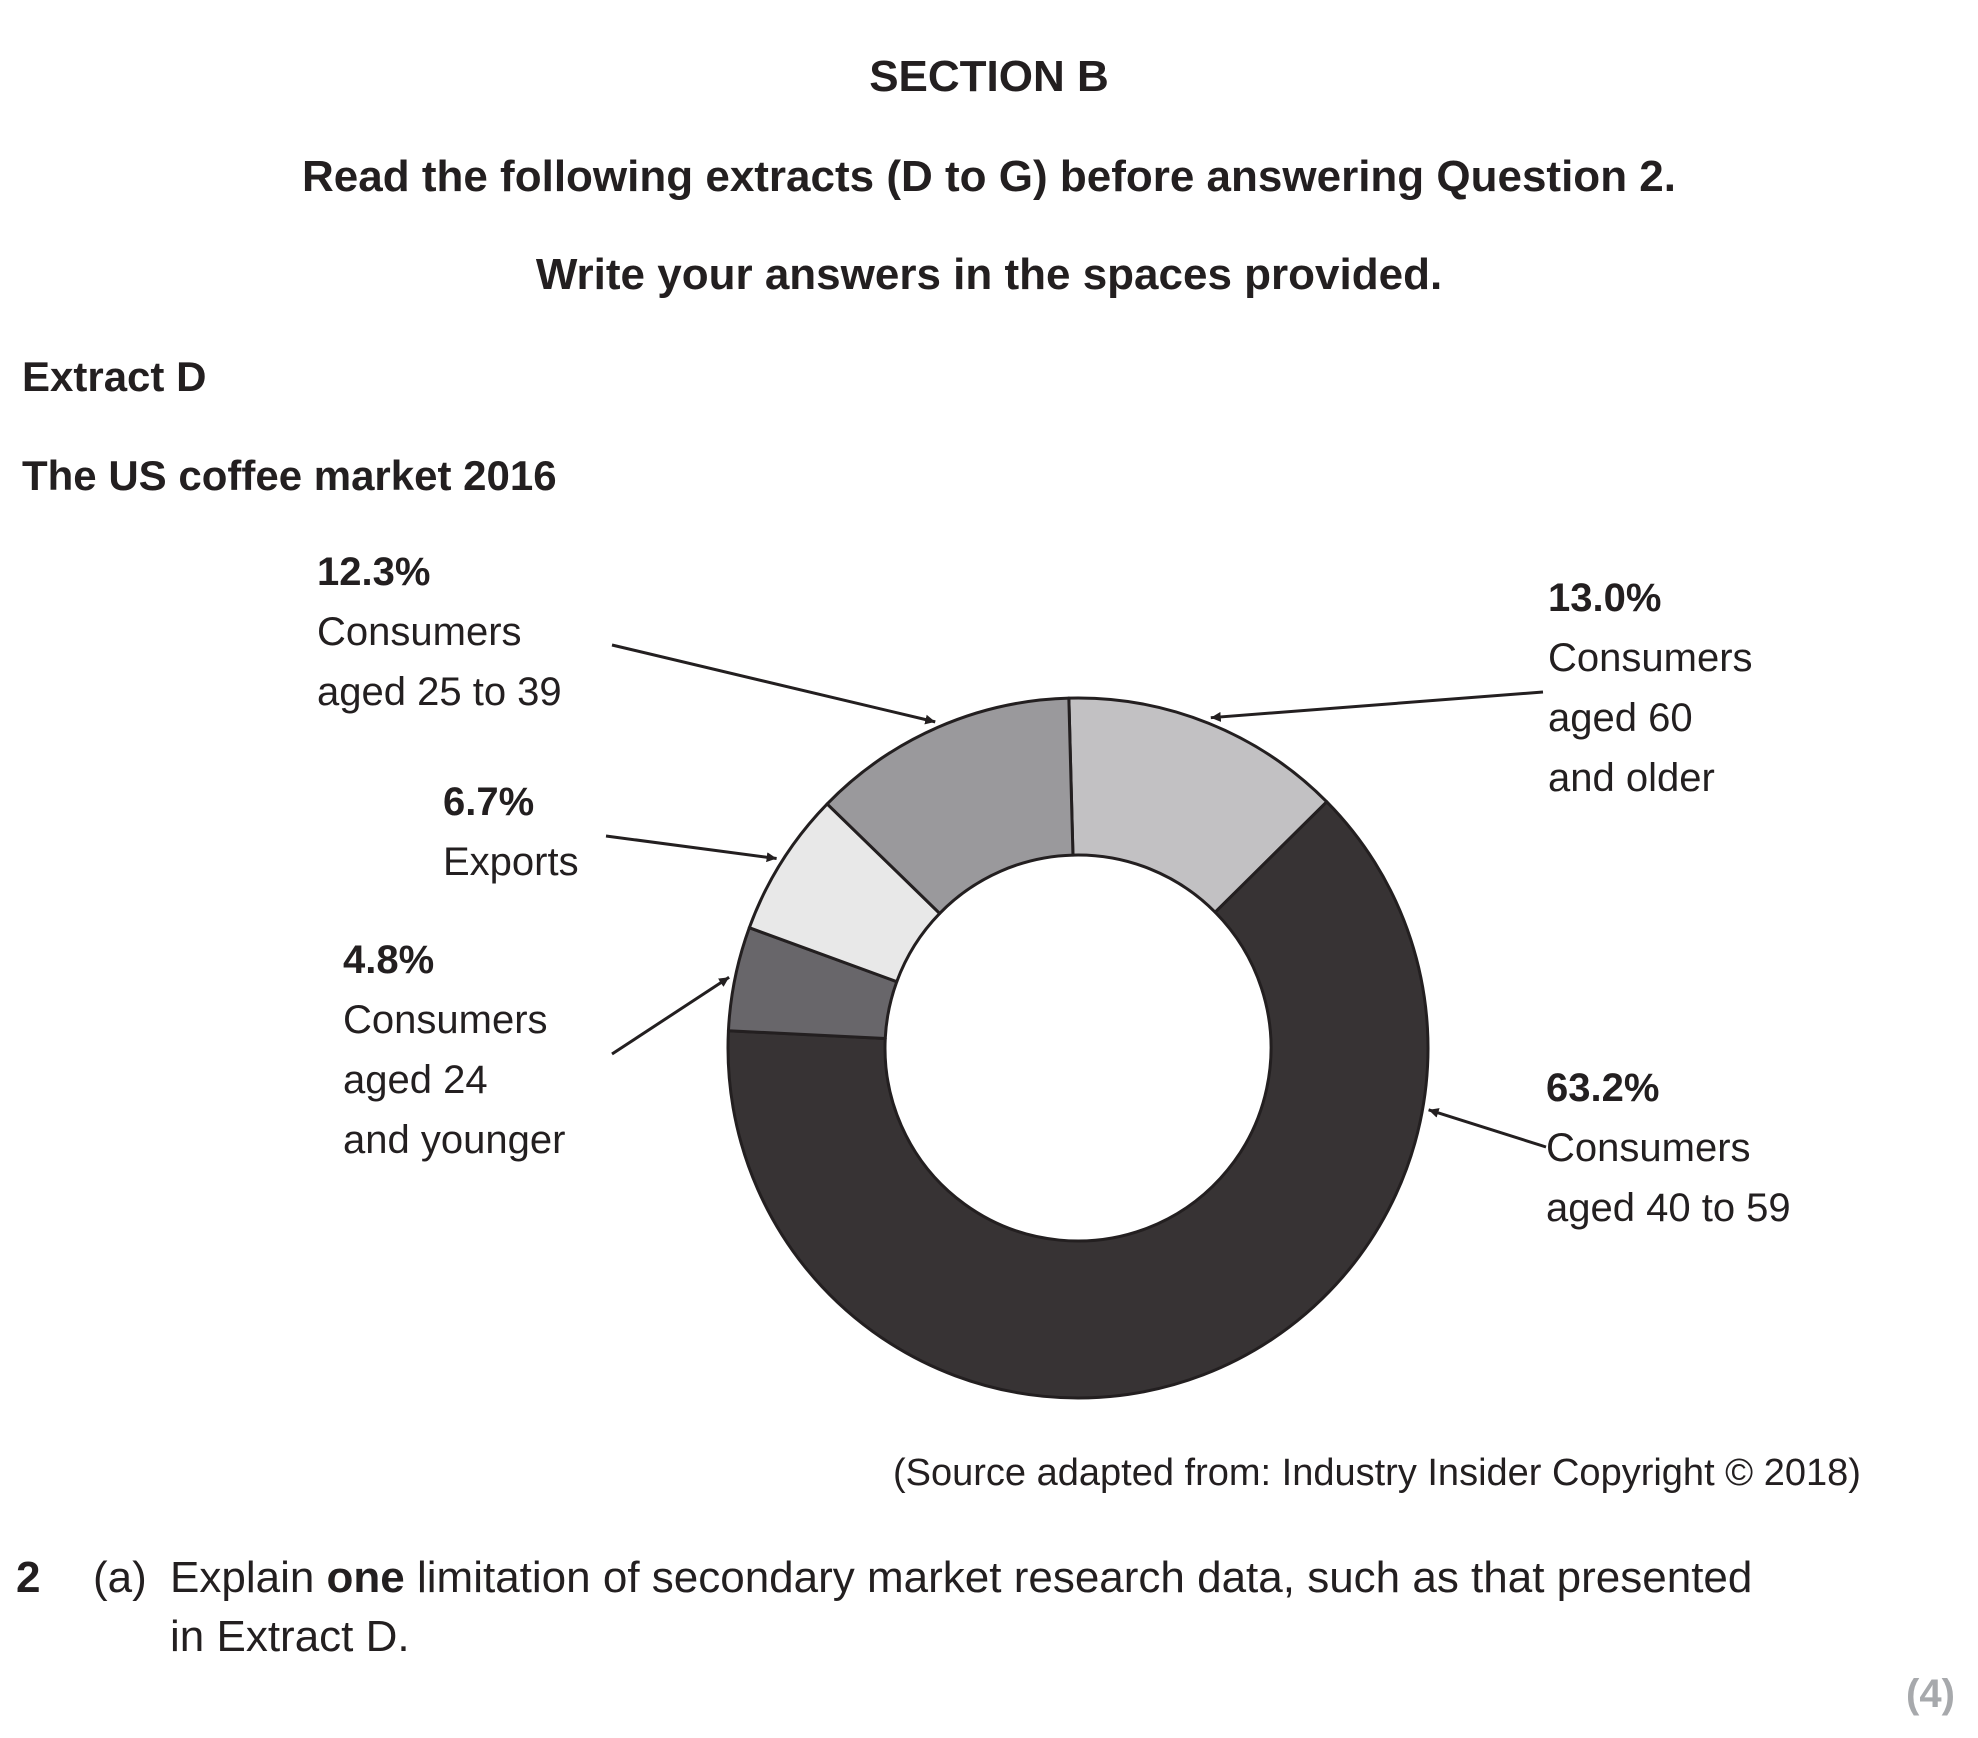 The width and height of the screenshot is (1978, 1738). What do you see at coordinates (290, 1636) in the screenshot?
I see `question-text-line-2: in Extract D.` at bounding box center [290, 1636].